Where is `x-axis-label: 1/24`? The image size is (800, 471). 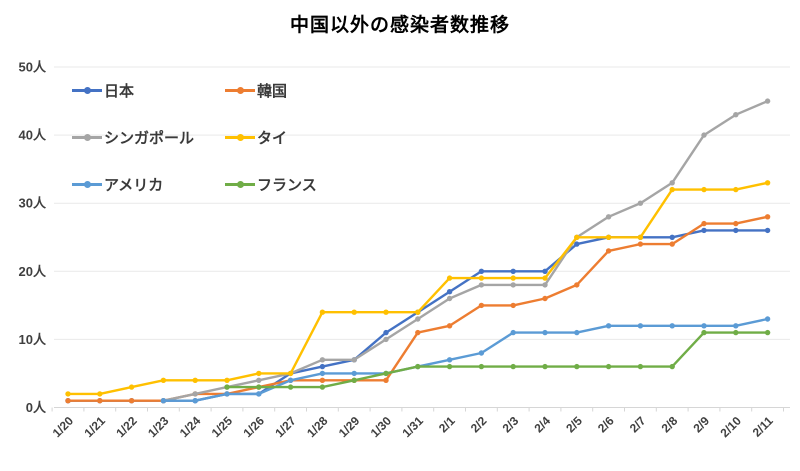
x-axis-label: 1/24 is located at coordinates (190, 426).